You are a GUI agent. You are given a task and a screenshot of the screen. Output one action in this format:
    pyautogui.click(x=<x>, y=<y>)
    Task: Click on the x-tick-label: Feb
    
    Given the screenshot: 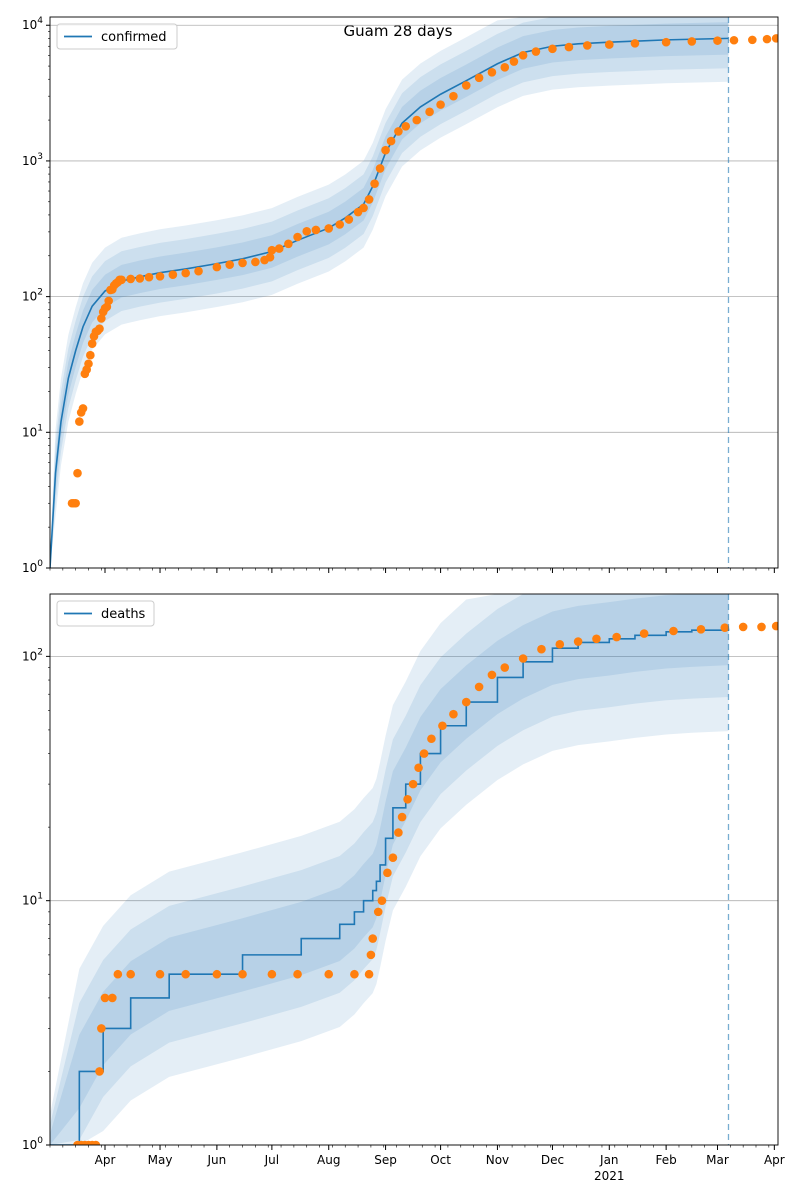 What is the action you would take?
    pyautogui.click(x=666, y=1160)
    